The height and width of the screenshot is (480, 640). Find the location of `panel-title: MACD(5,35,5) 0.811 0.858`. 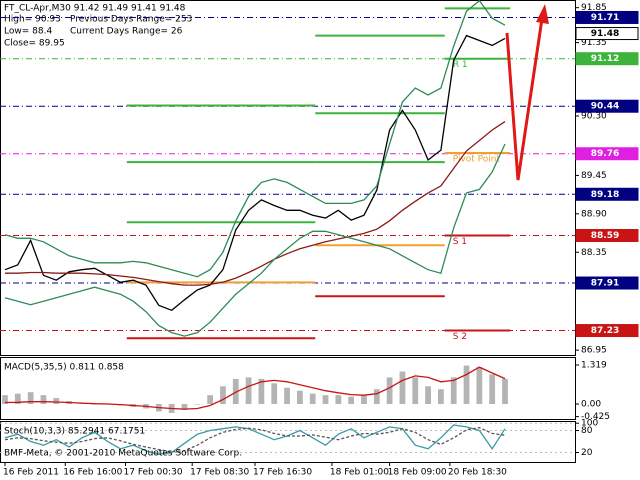

panel-title: MACD(5,35,5) 0.811 0.858 is located at coordinates (64, 368).